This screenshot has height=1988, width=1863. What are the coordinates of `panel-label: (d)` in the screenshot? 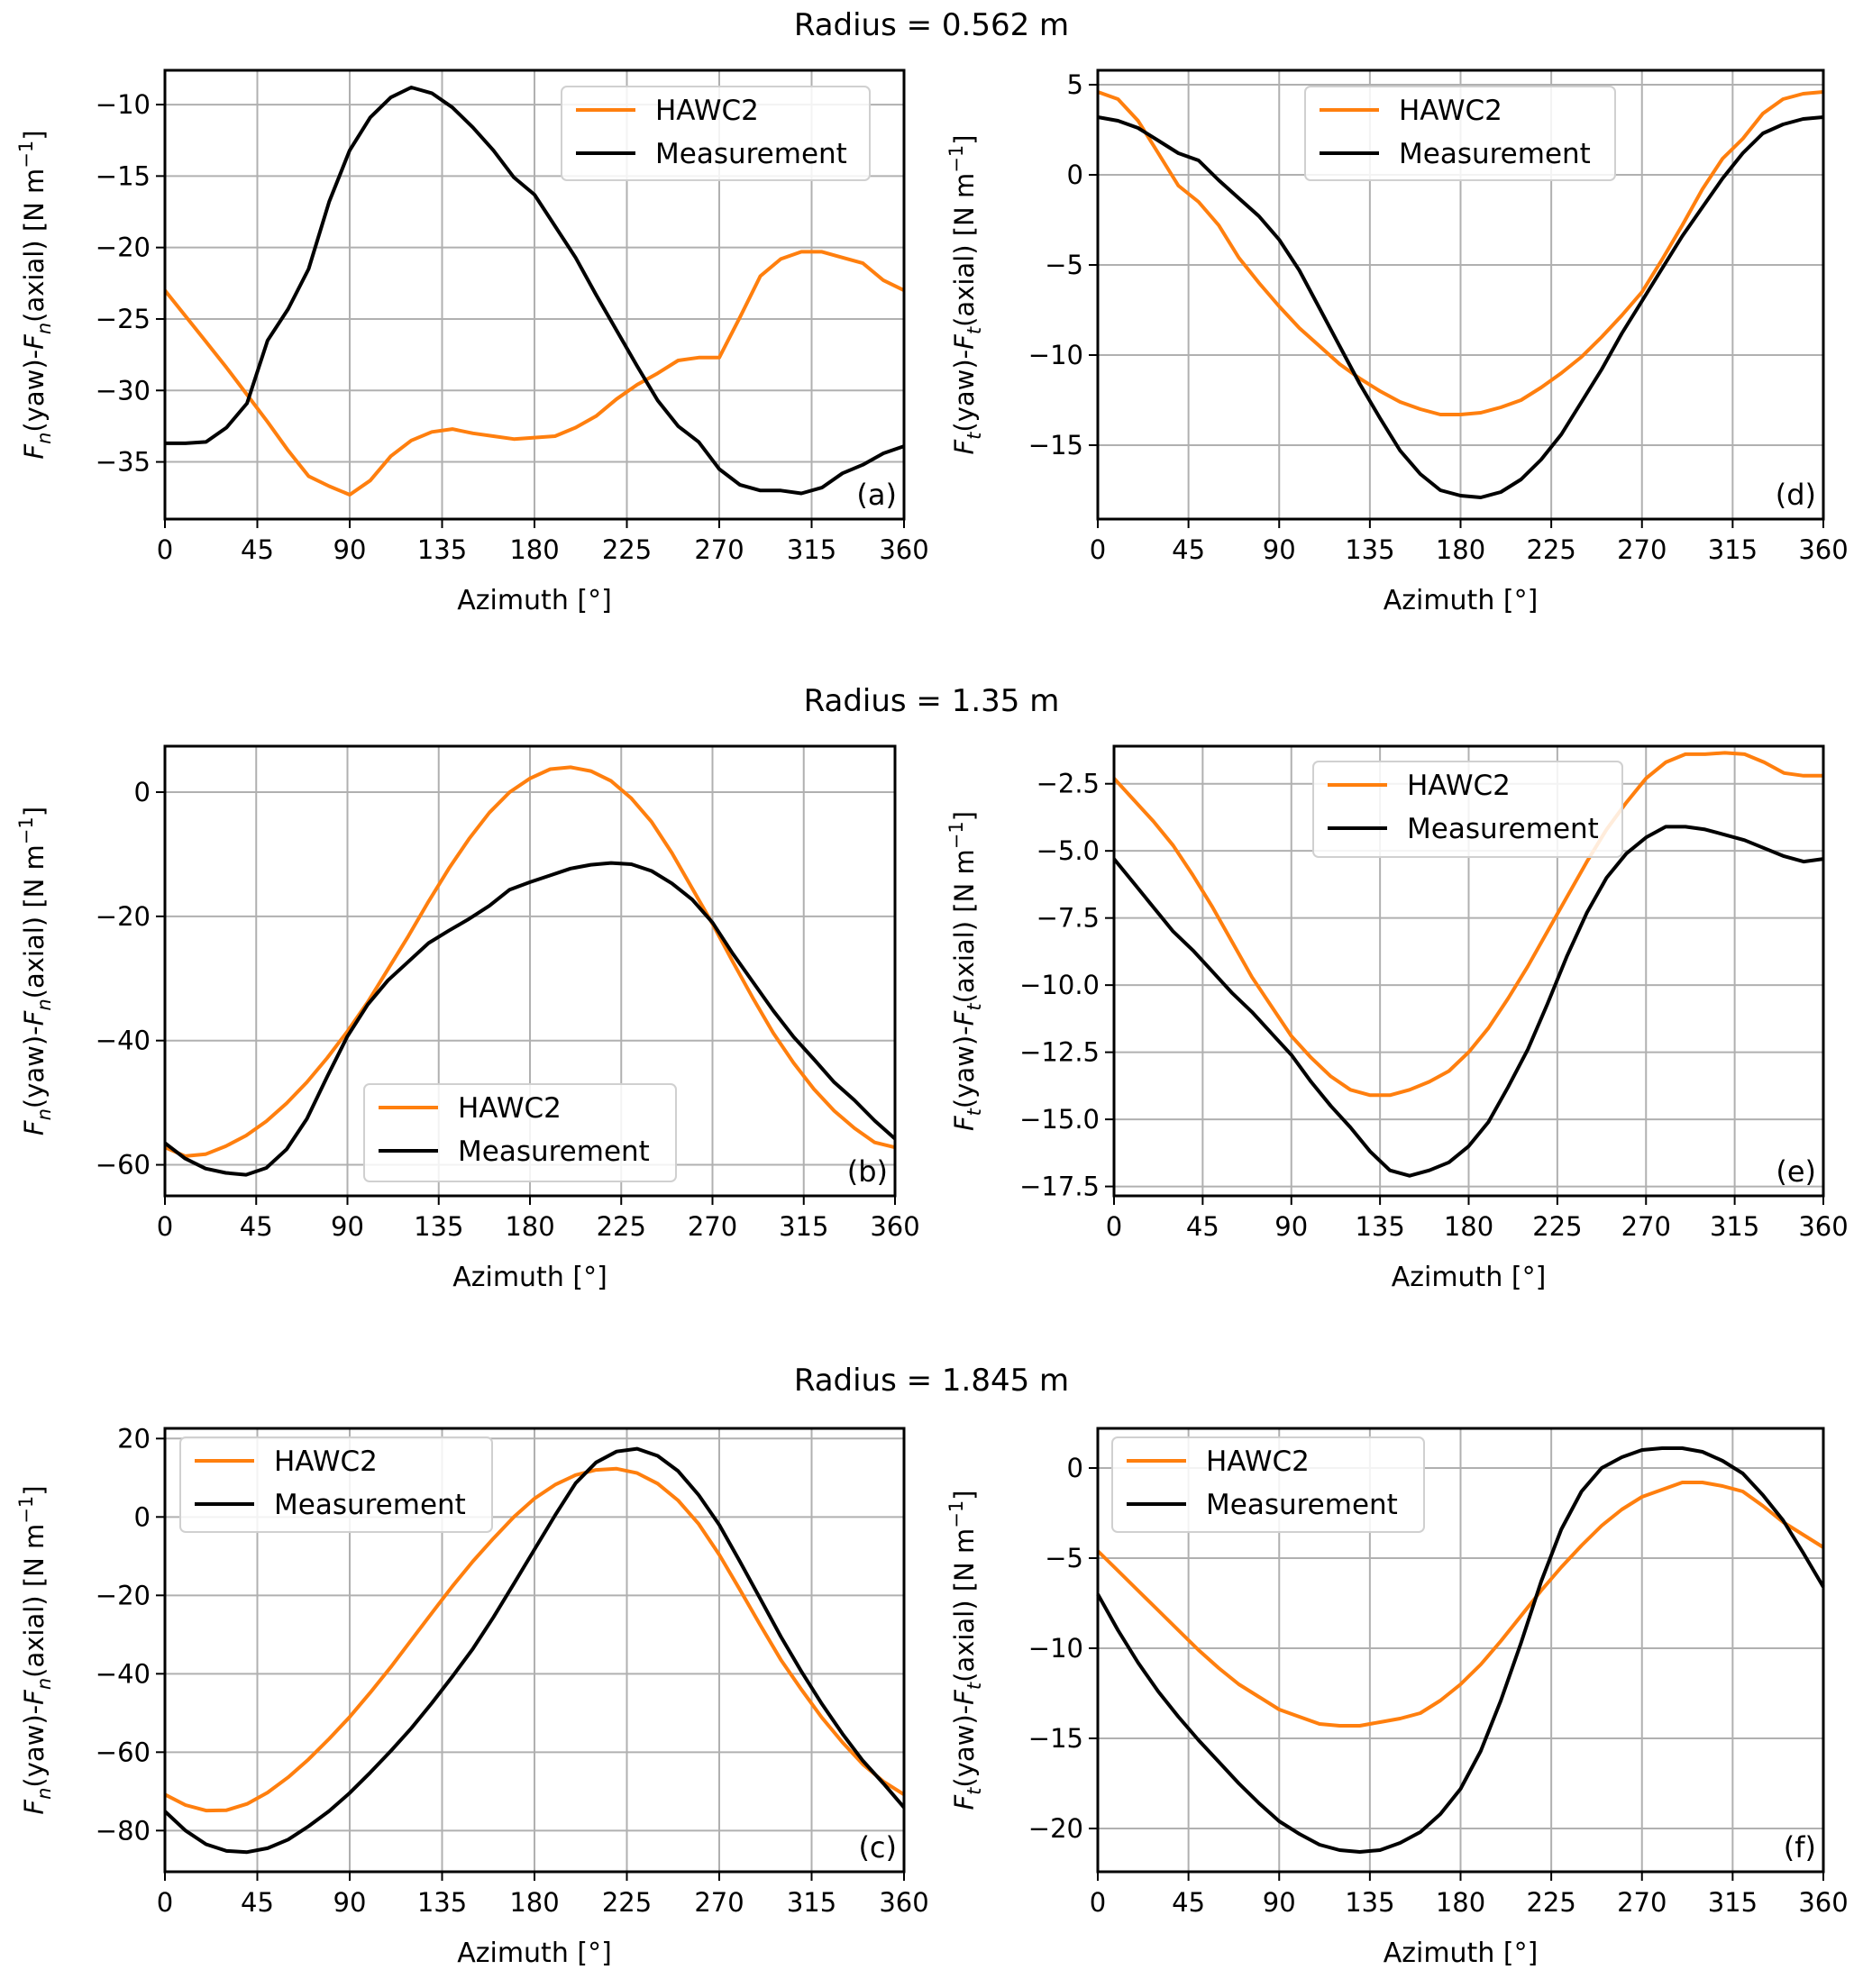 It's located at (1796, 495).